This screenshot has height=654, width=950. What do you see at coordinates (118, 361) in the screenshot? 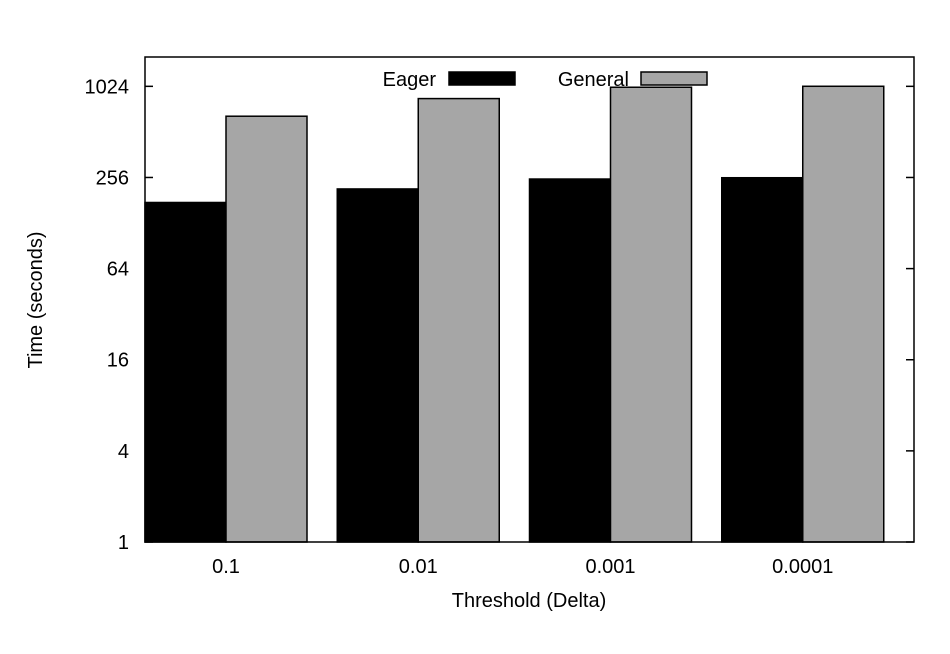
I see `y-tick-label: 16` at bounding box center [118, 361].